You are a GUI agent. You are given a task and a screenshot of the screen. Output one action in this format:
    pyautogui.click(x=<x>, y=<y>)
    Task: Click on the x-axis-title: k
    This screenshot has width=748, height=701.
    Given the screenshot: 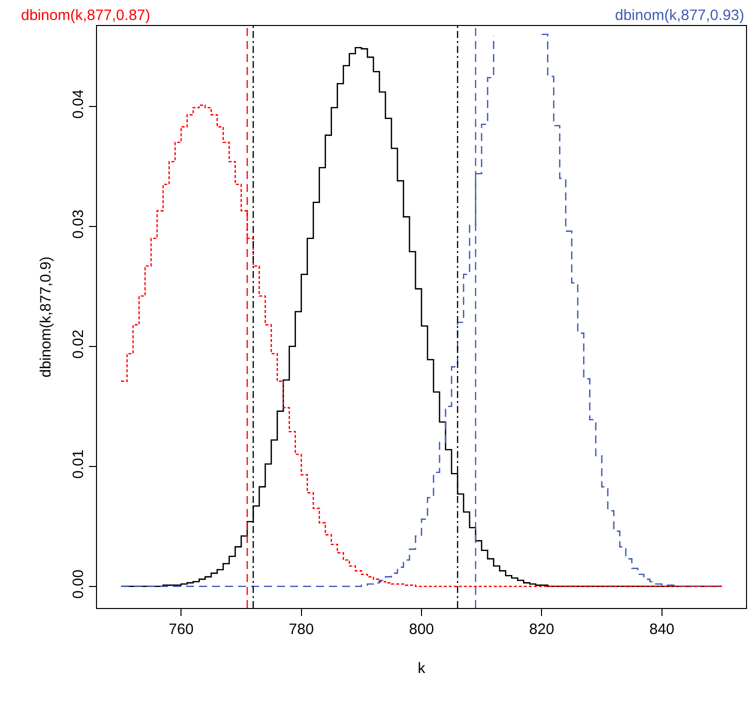 What is the action you would take?
    pyautogui.click(x=422, y=668)
    